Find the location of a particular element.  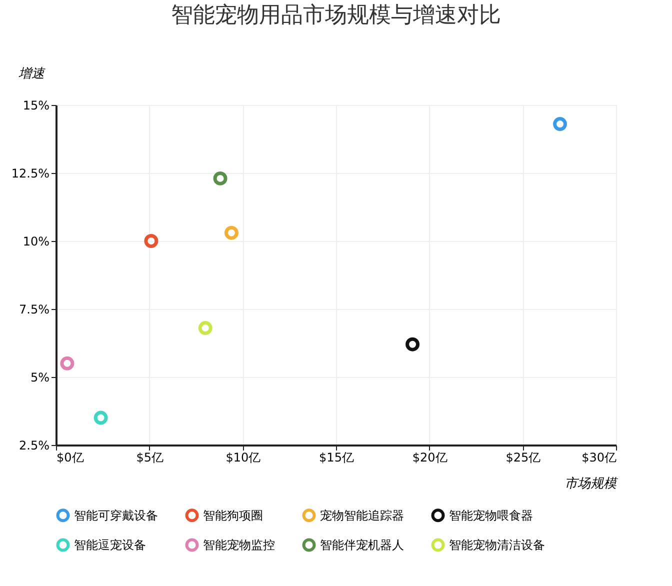

legend-label: 宠物智能追踪器 is located at coordinates (362, 515).